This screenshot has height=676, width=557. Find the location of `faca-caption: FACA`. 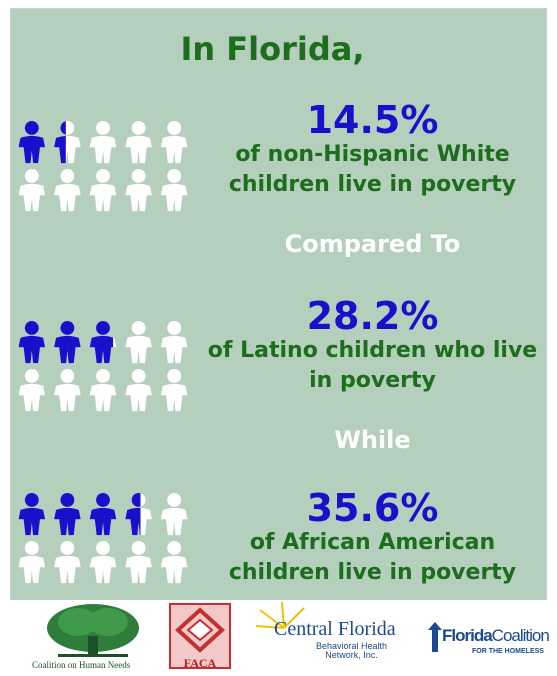

faca-caption: FACA is located at coordinates (200, 663).